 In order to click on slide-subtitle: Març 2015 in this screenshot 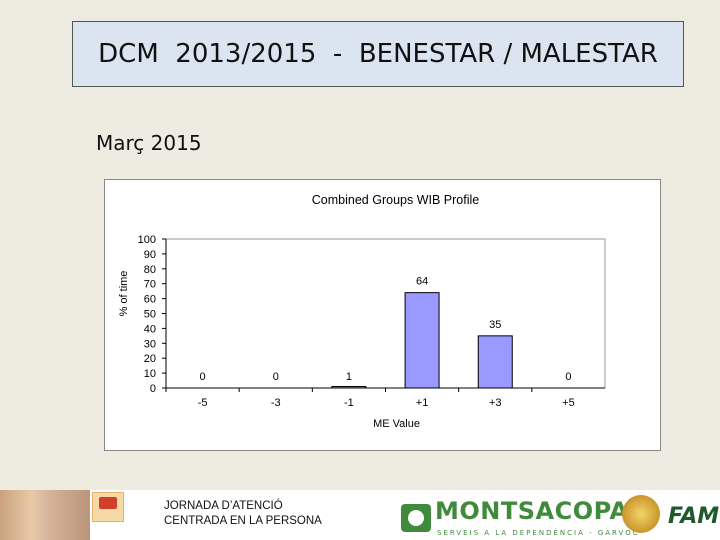, I will do `click(149, 143)`.